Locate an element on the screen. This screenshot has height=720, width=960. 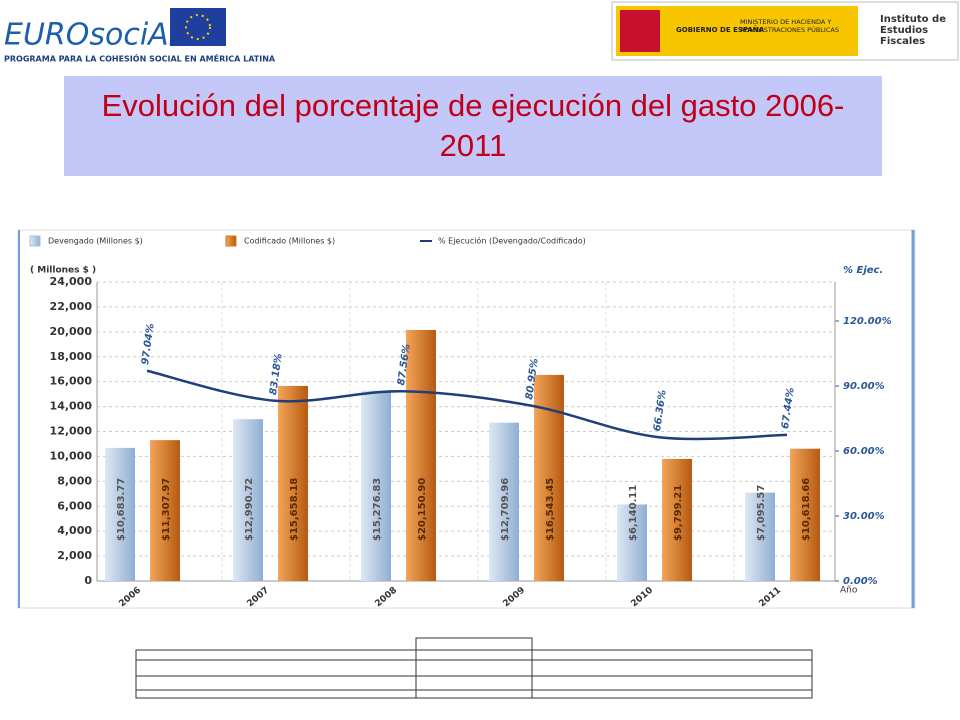
y2-tick-label: 60.00% is located at coordinates (864, 451).